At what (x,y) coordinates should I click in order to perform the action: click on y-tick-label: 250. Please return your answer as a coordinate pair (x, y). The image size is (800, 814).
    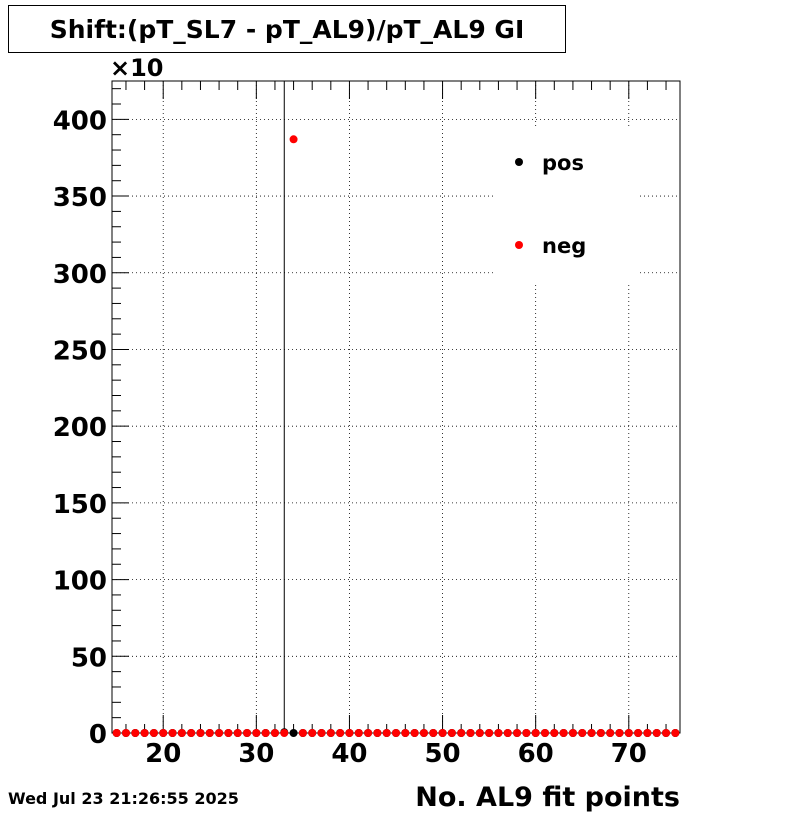
    Looking at the image, I should click on (80, 351).